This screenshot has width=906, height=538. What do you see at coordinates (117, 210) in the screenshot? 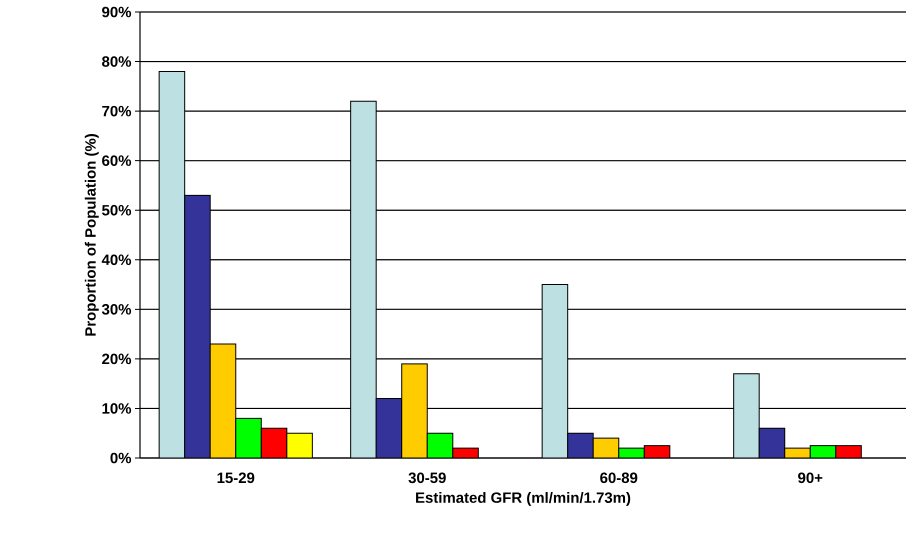
I see `y-tick-label: 50%` at bounding box center [117, 210].